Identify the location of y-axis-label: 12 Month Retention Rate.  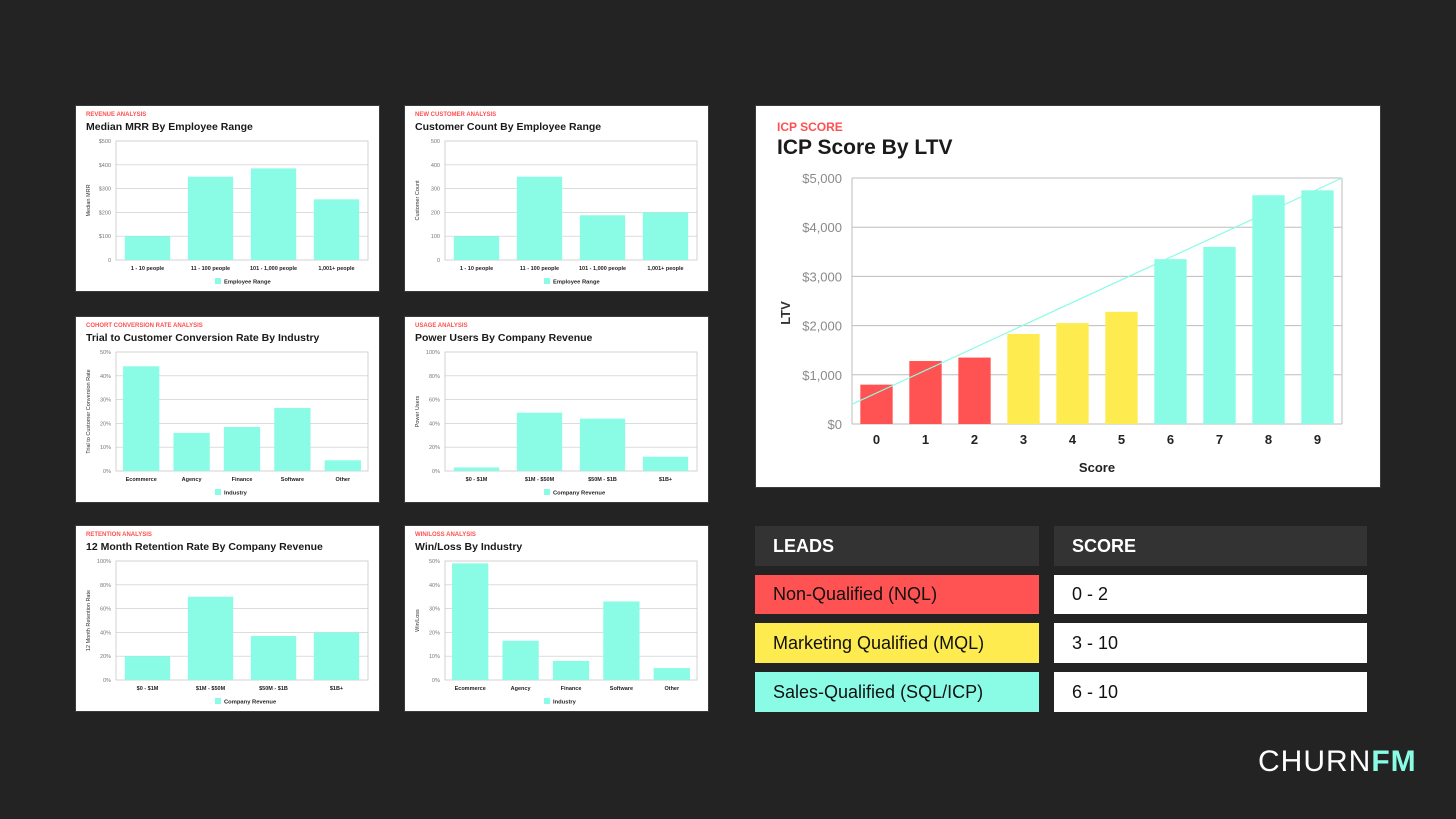
(89, 620).